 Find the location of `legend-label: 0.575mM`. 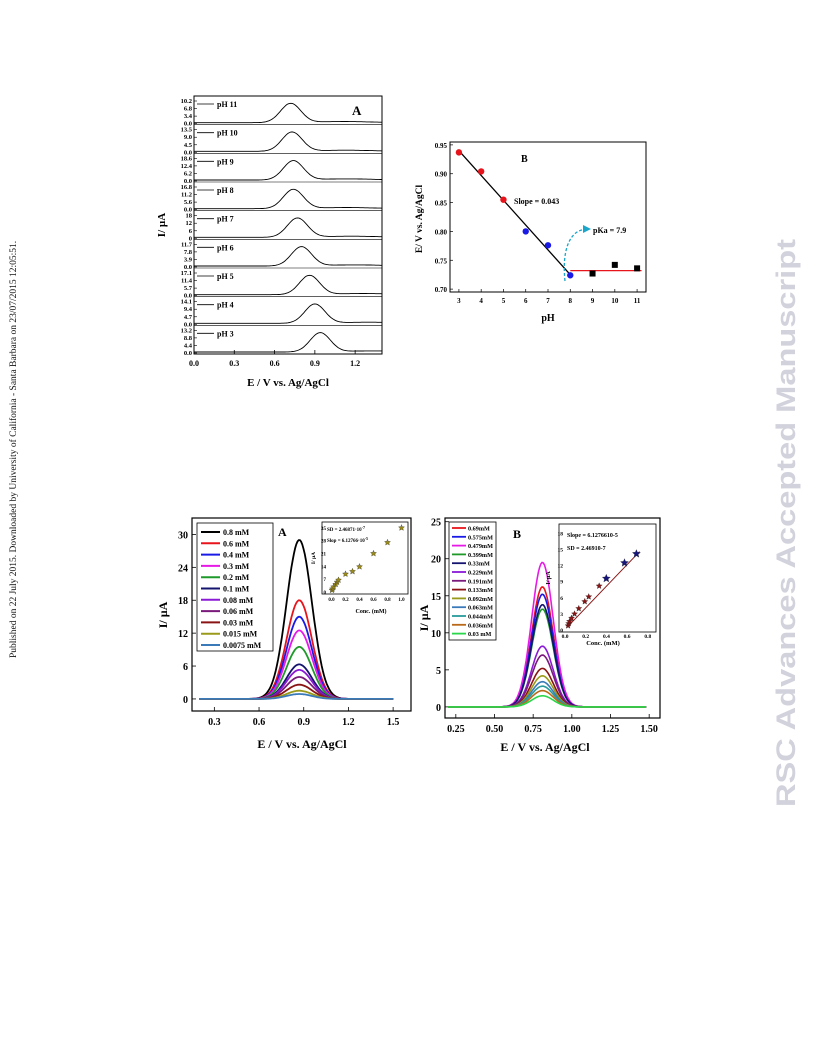

legend-label: 0.575mM is located at coordinates (480, 537).